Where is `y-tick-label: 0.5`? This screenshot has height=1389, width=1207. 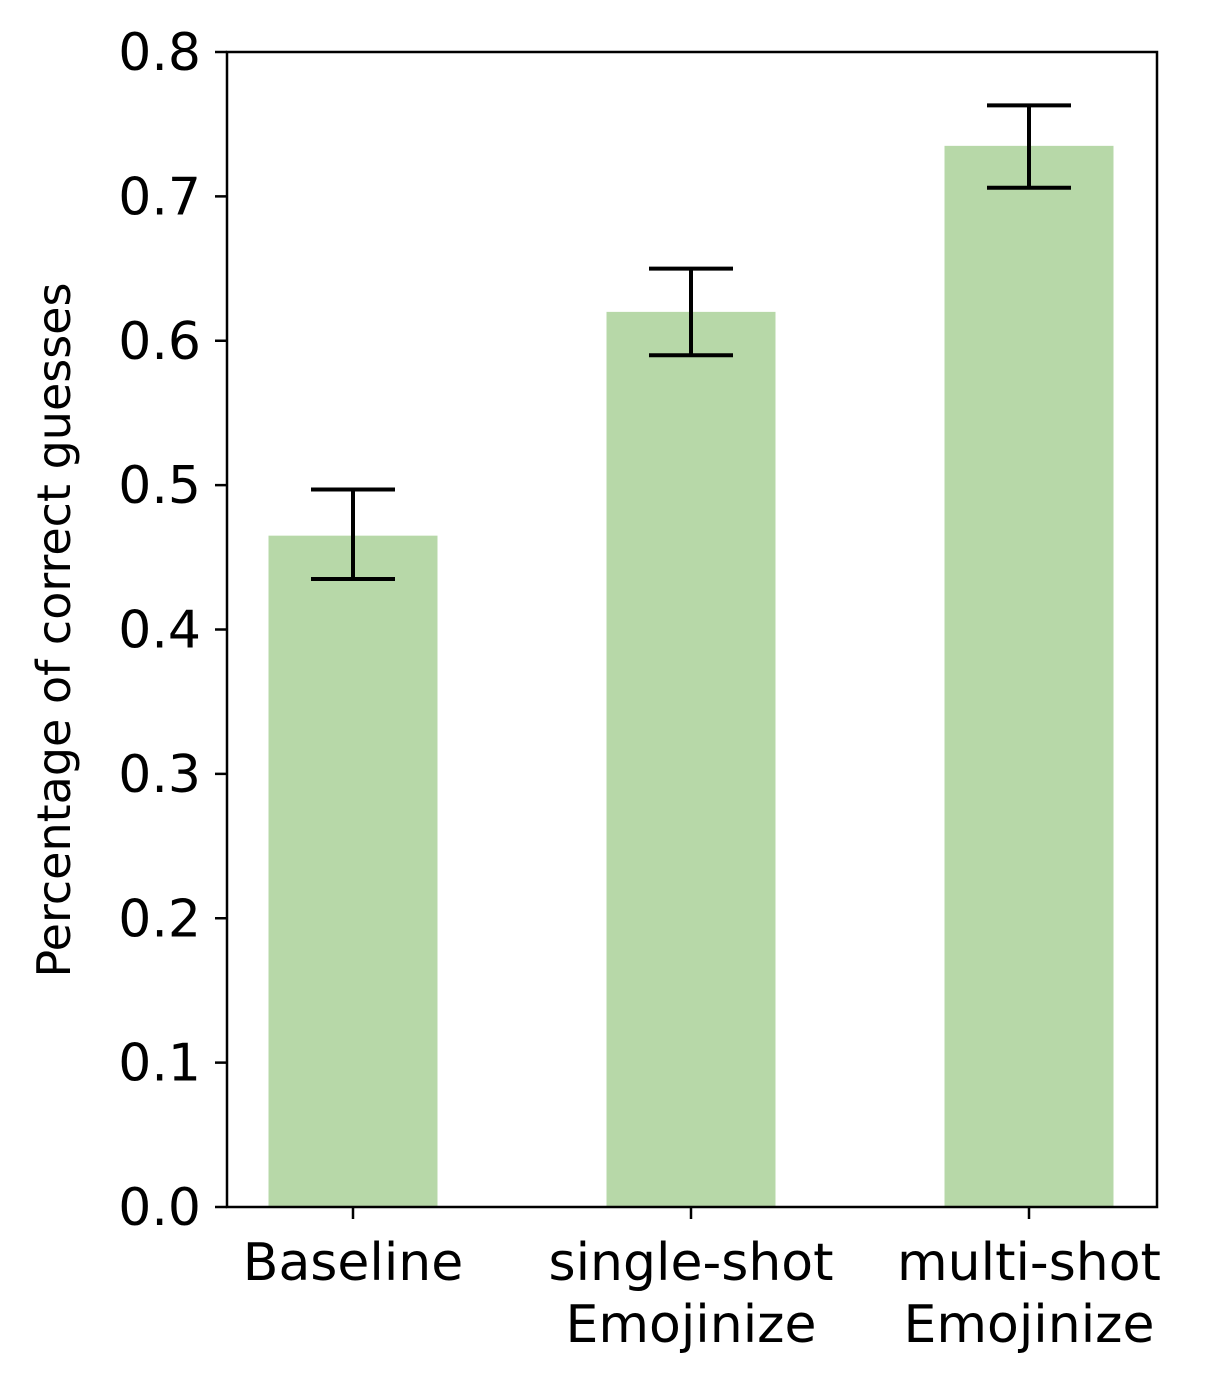
y-tick-label: 0.5 is located at coordinates (159, 486).